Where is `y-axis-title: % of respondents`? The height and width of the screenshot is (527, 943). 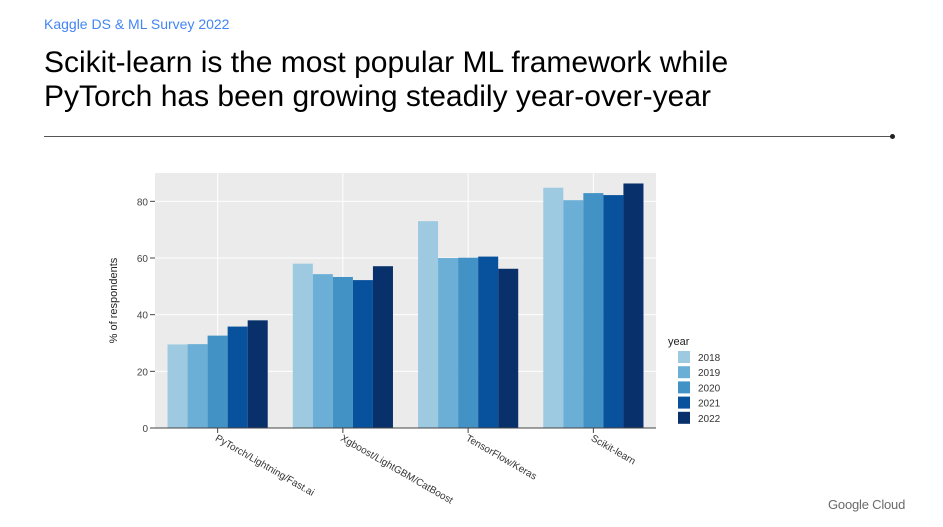
y-axis-title: % of respondents is located at coordinates (114, 300).